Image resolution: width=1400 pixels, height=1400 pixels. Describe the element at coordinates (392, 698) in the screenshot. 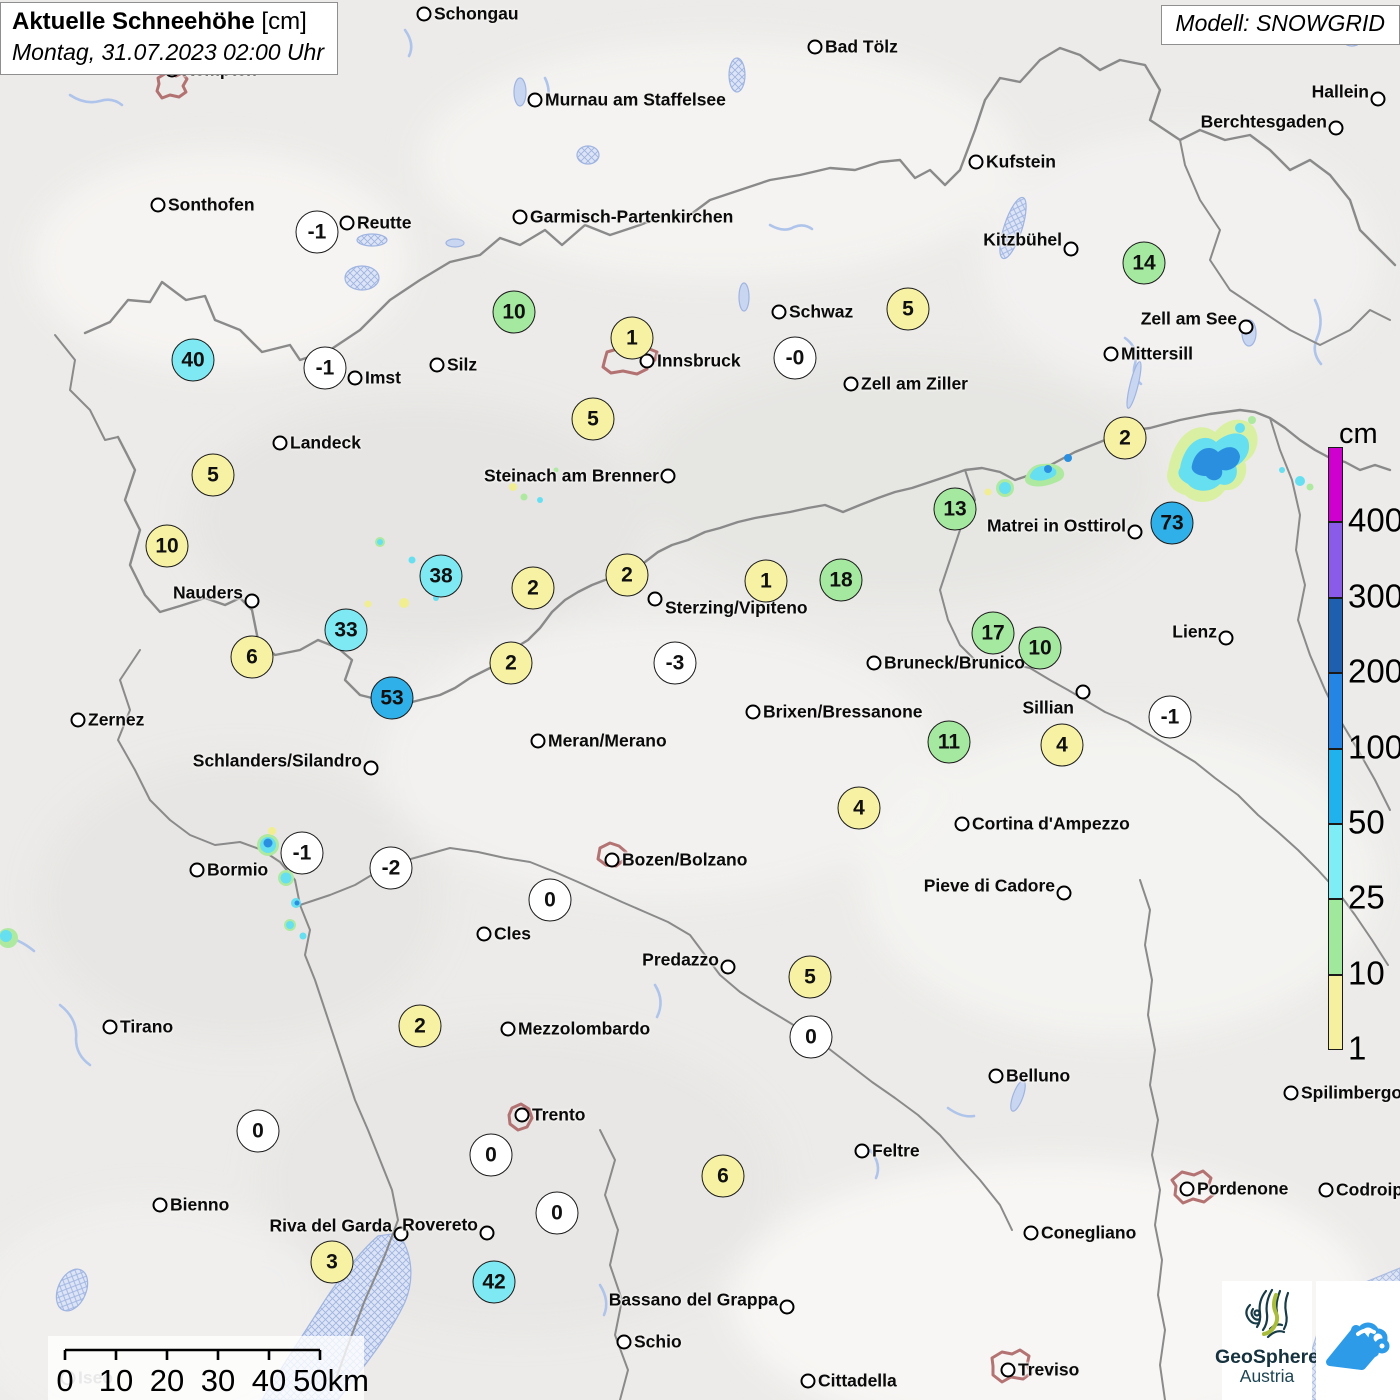

I see `station-value-circle: 53` at that location.